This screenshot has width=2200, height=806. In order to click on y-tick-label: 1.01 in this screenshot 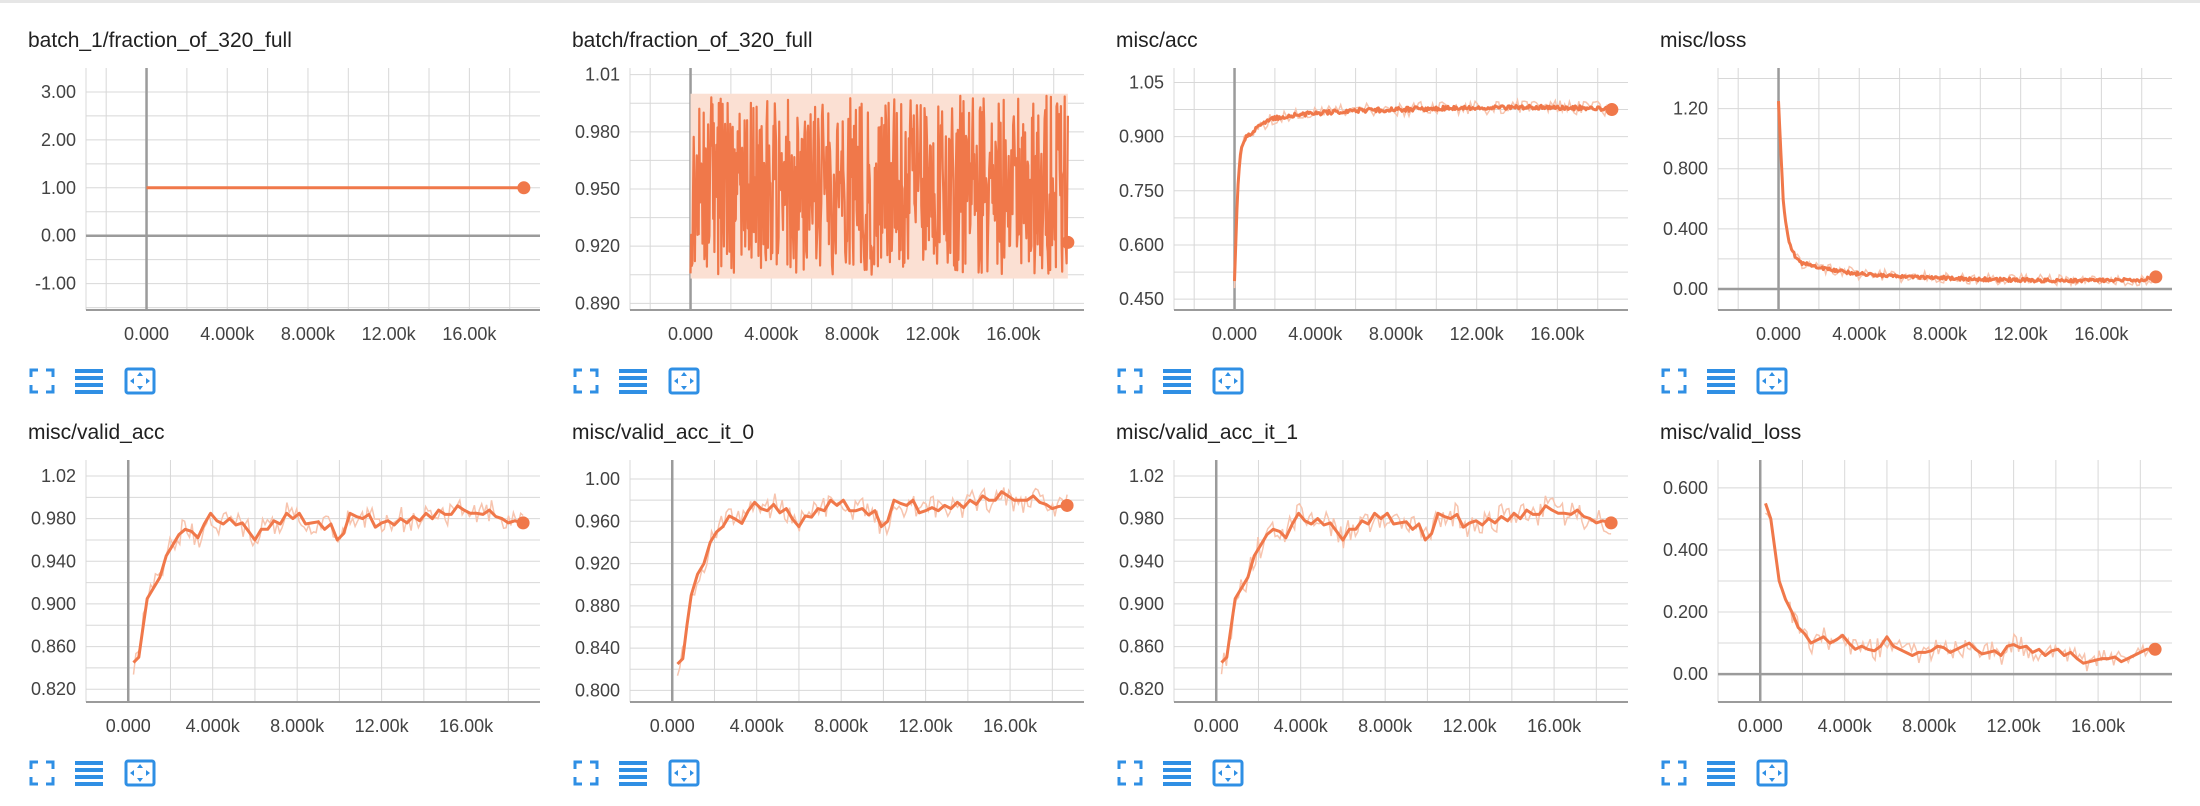, I will do `click(602, 75)`.